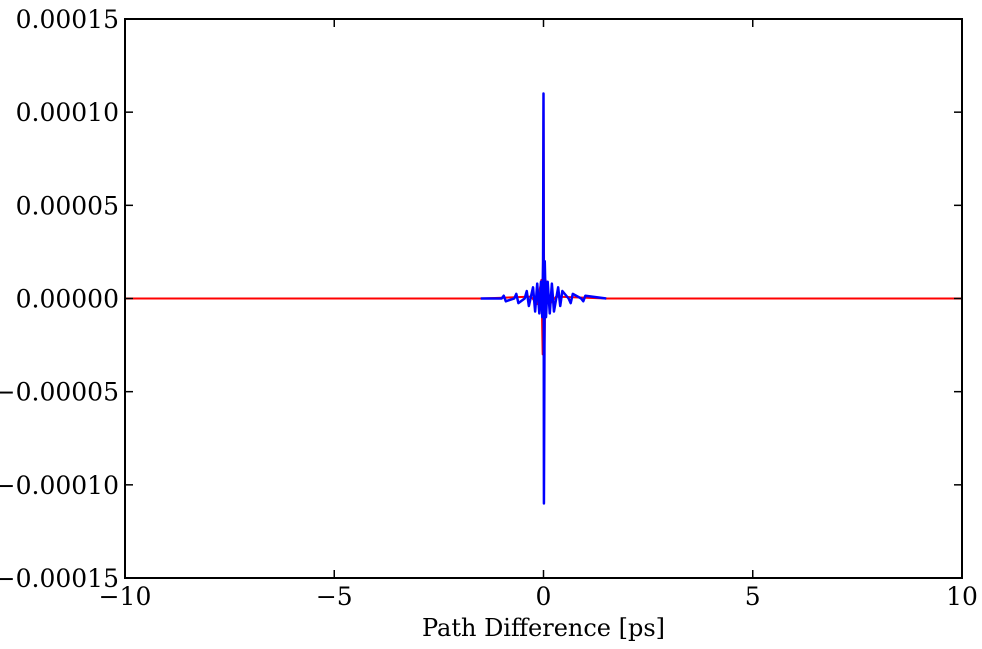 This screenshot has height=649, width=982. I want to click on y-tick-label: 0.00000, so click(67, 299).